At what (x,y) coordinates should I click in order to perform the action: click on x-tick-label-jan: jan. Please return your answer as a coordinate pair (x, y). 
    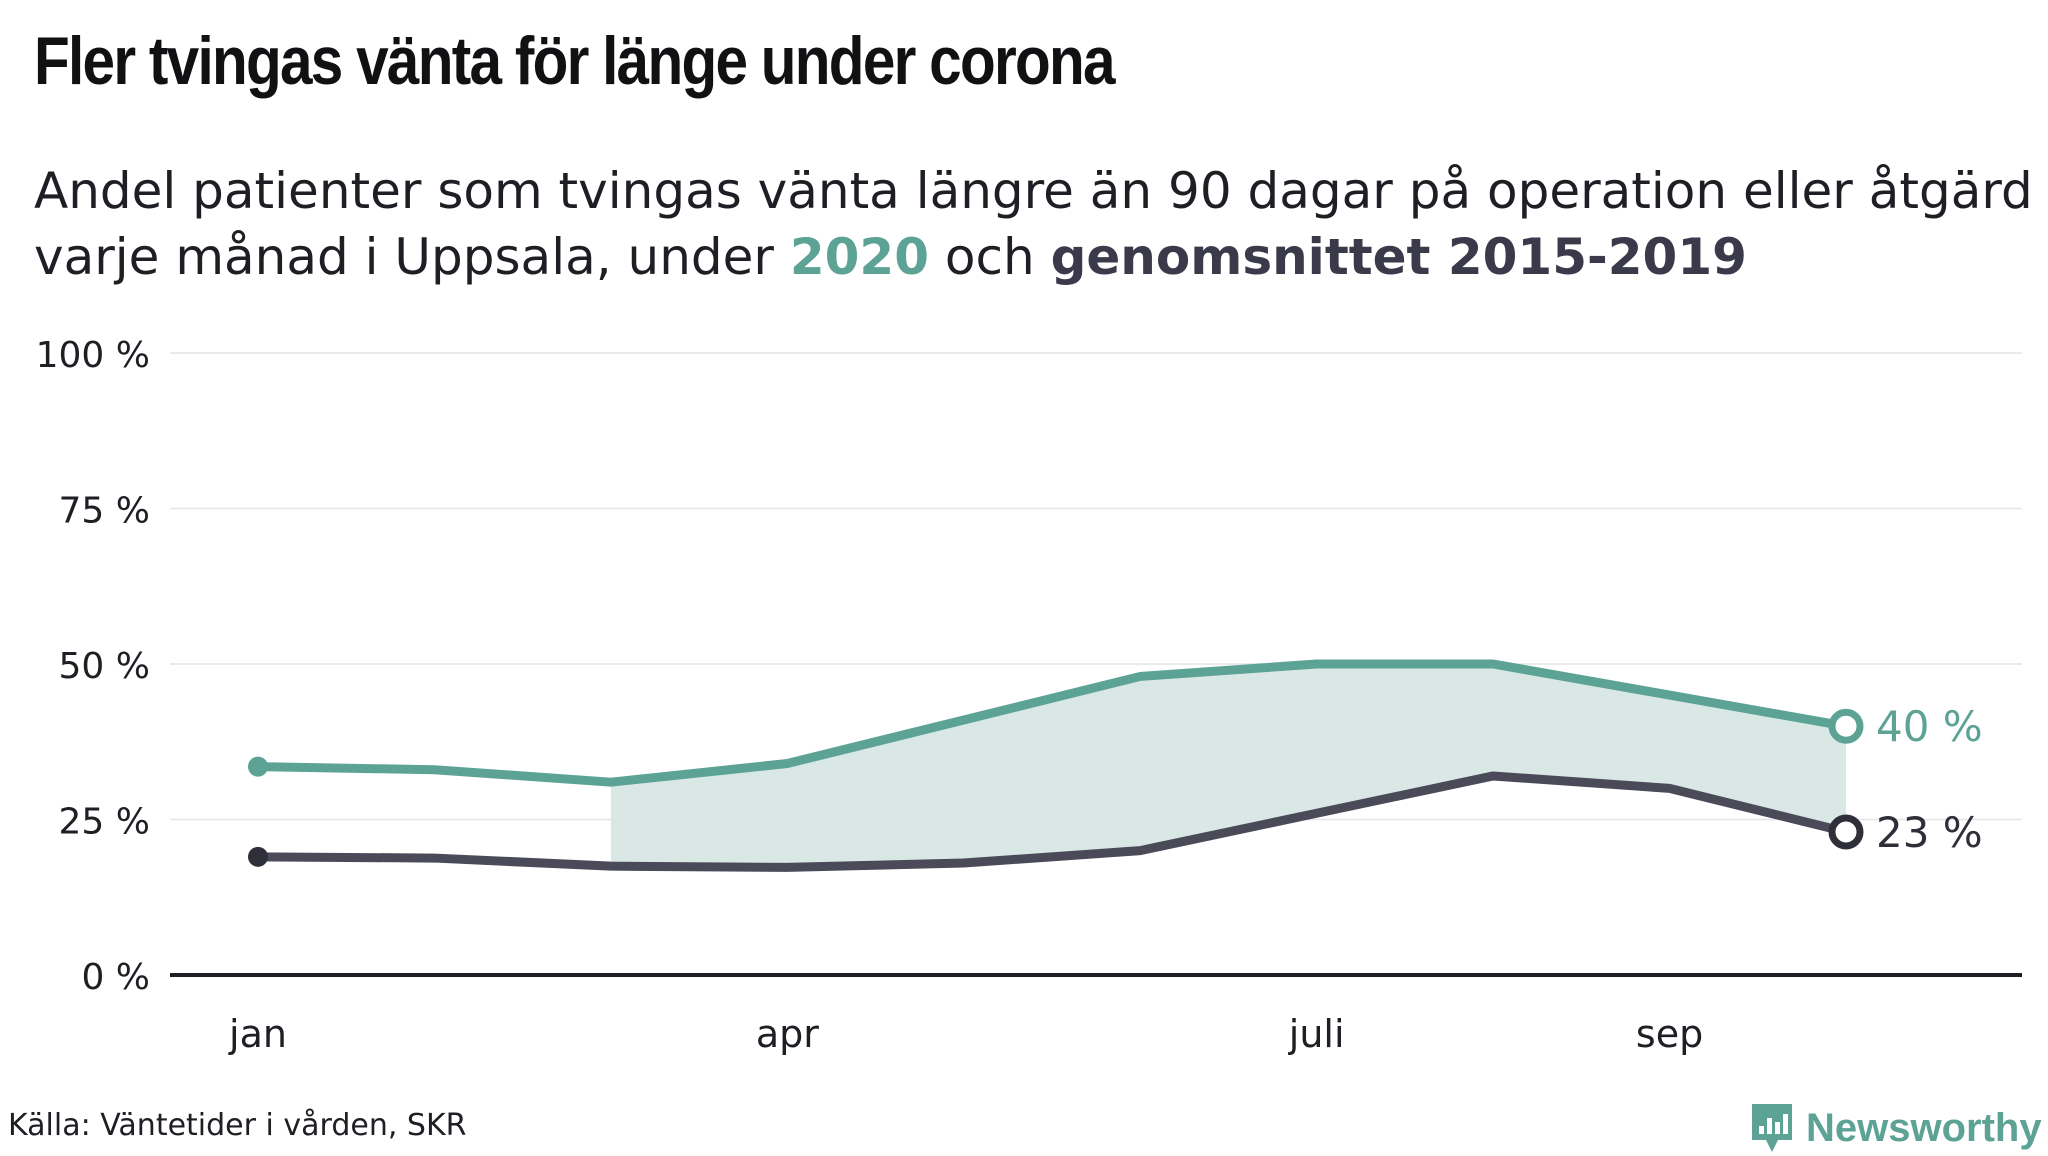
    Looking at the image, I should click on (257, 1034).